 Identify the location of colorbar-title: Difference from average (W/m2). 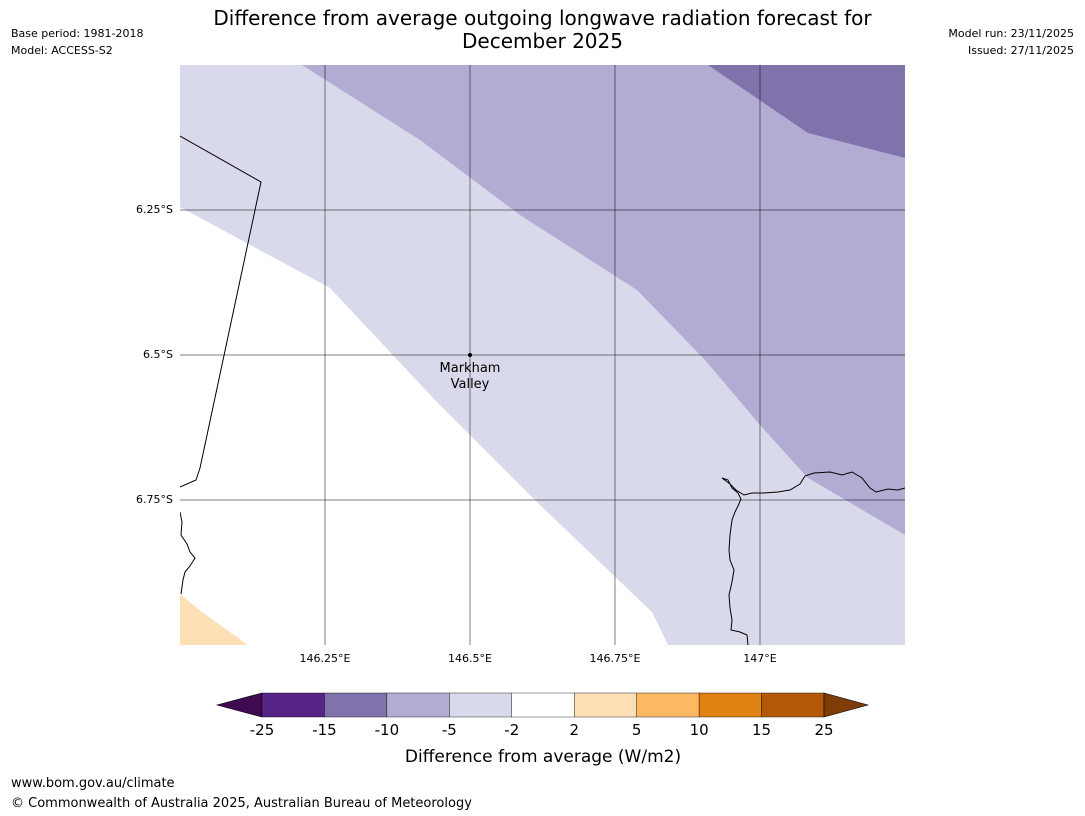
(543, 757).